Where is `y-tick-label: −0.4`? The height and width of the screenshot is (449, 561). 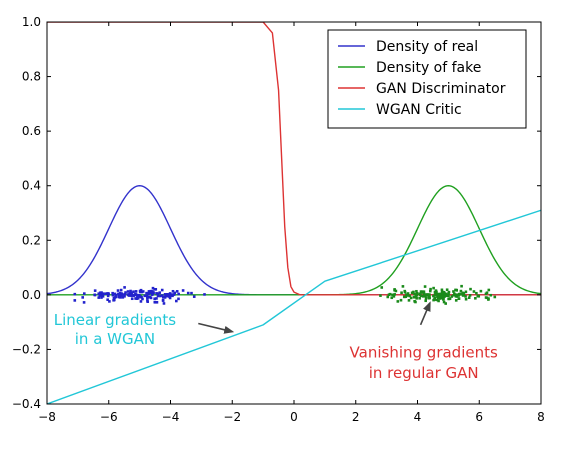
y-tick-label: −0.4 is located at coordinates (26, 404).